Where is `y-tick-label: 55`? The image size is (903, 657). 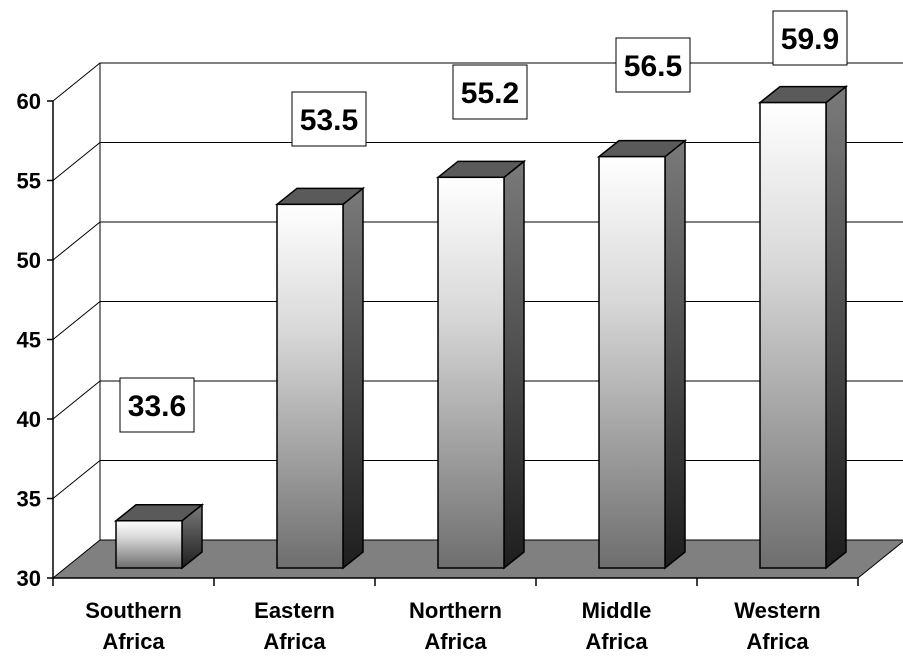 y-tick-label: 55 is located at coordinates (29, 181).